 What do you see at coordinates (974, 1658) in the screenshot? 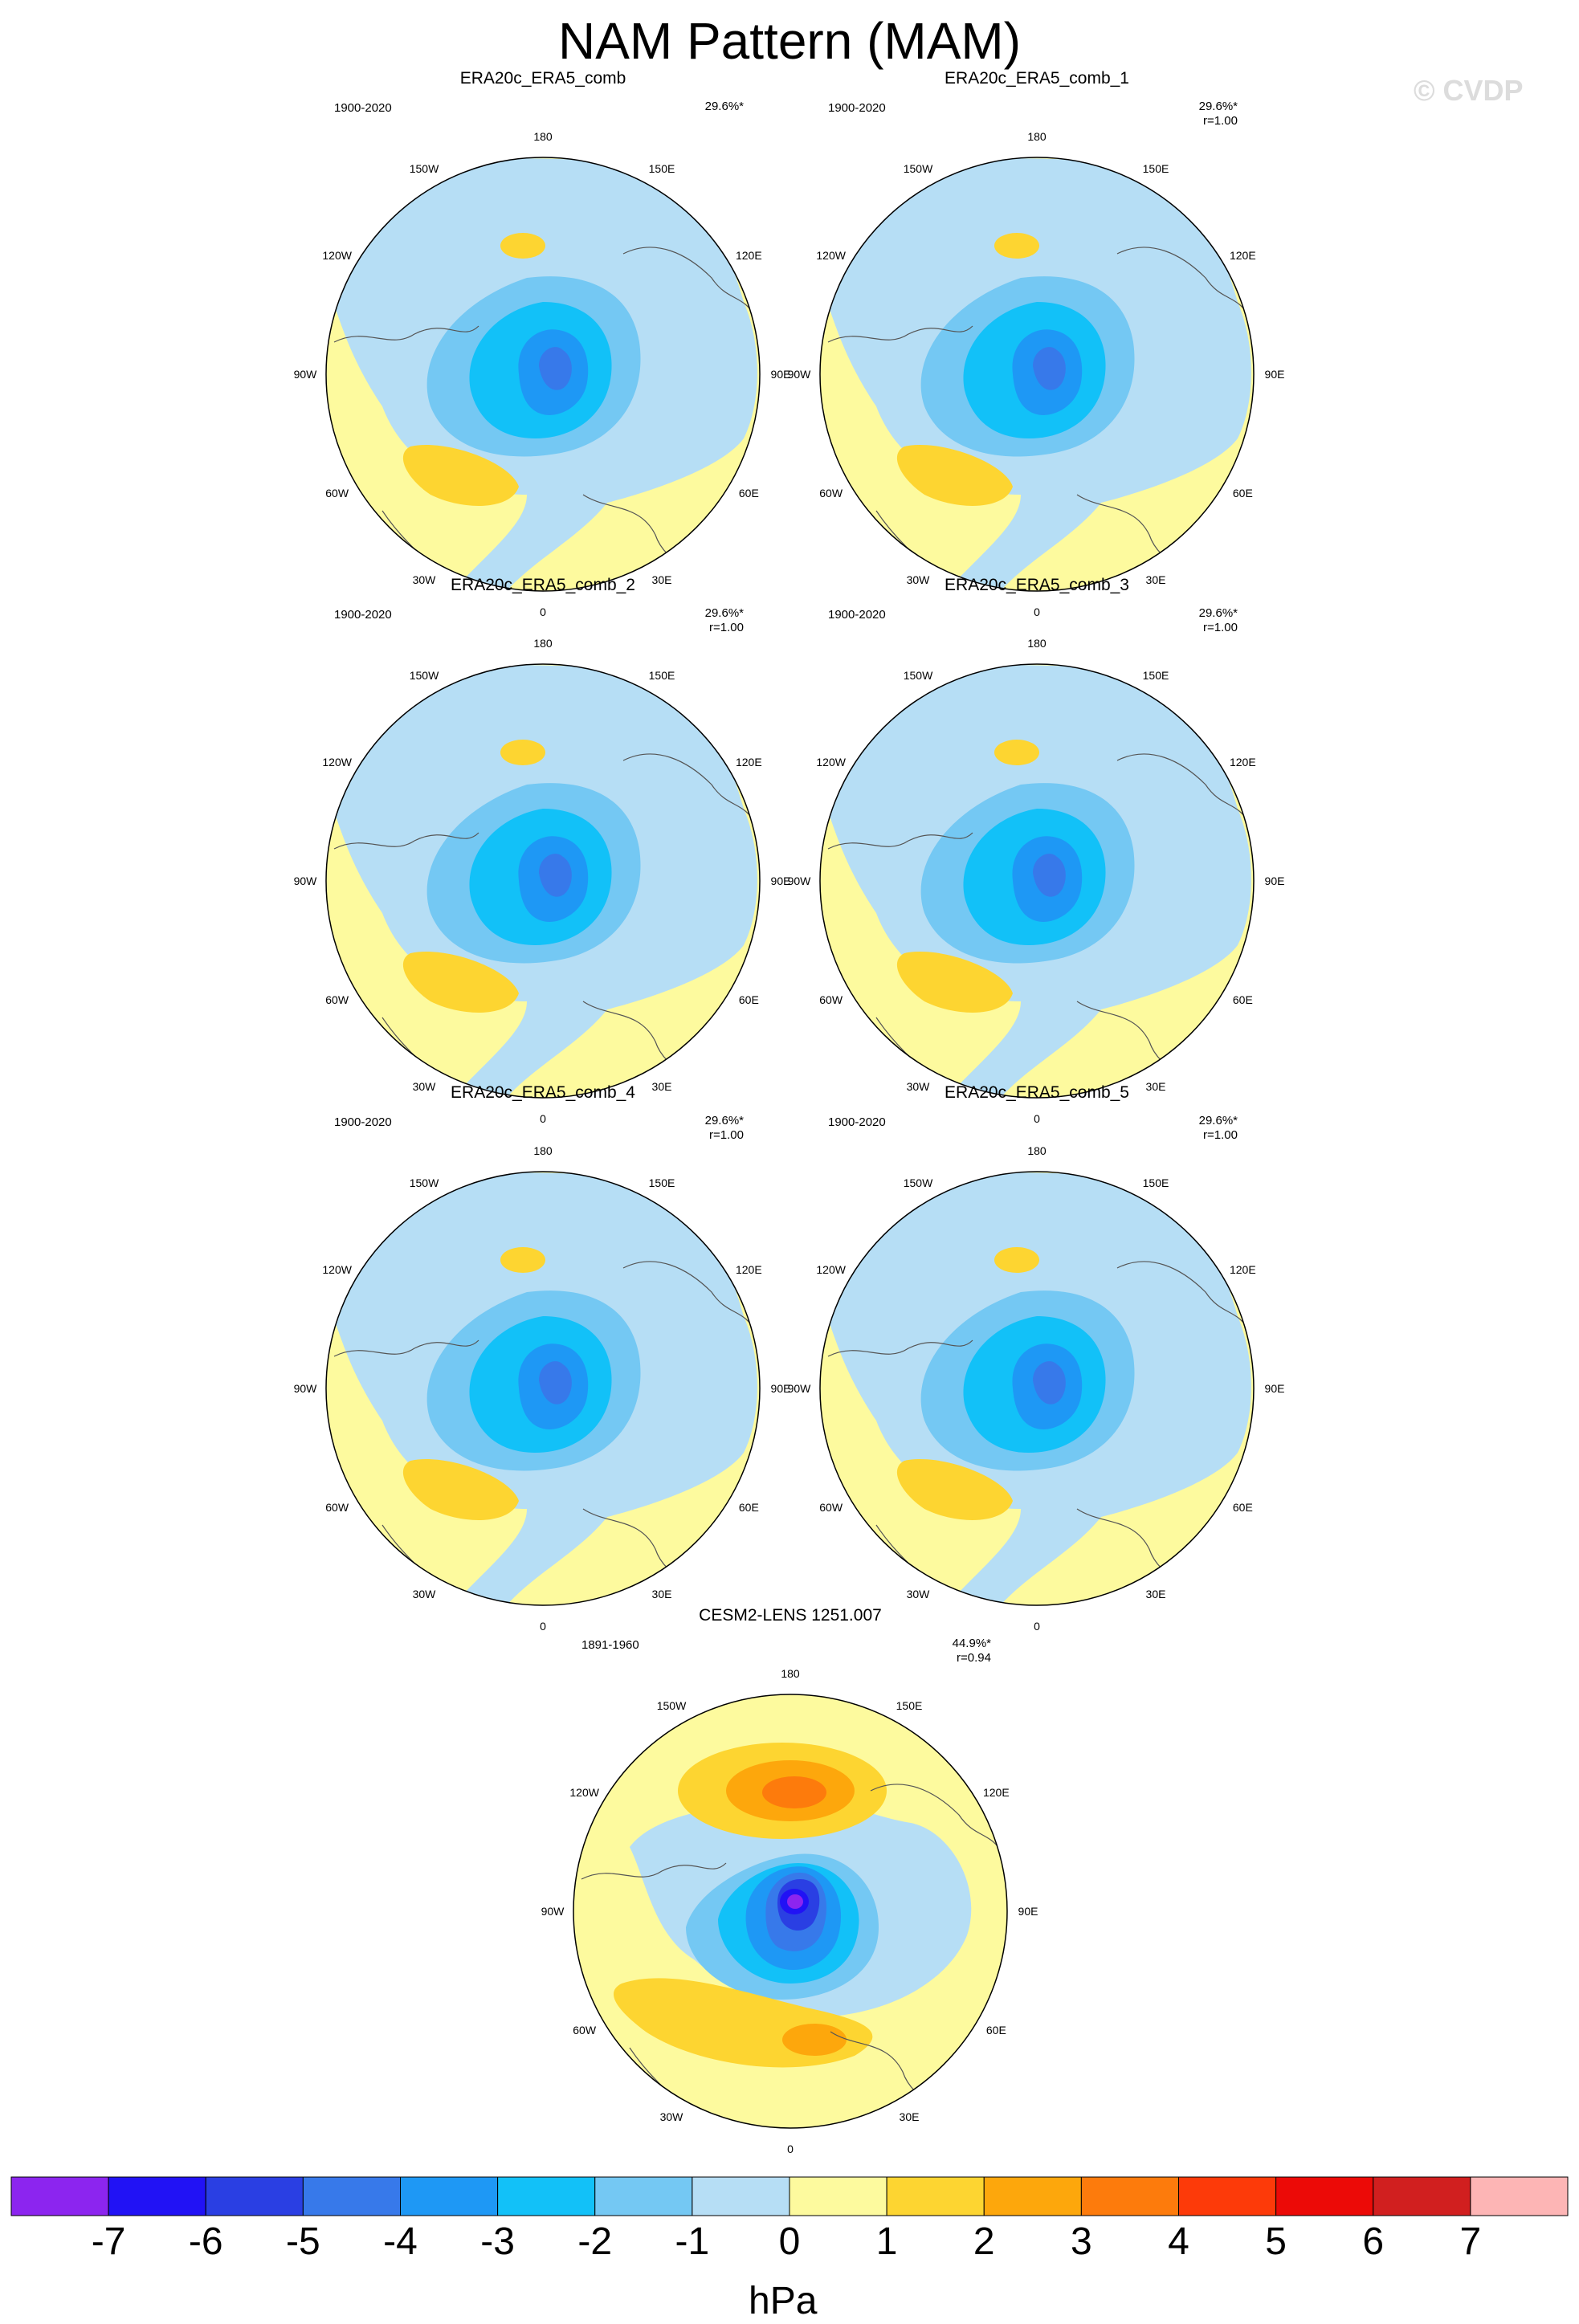
I see `correlation-label: r=0.94` at bounding box center [974, 1658].